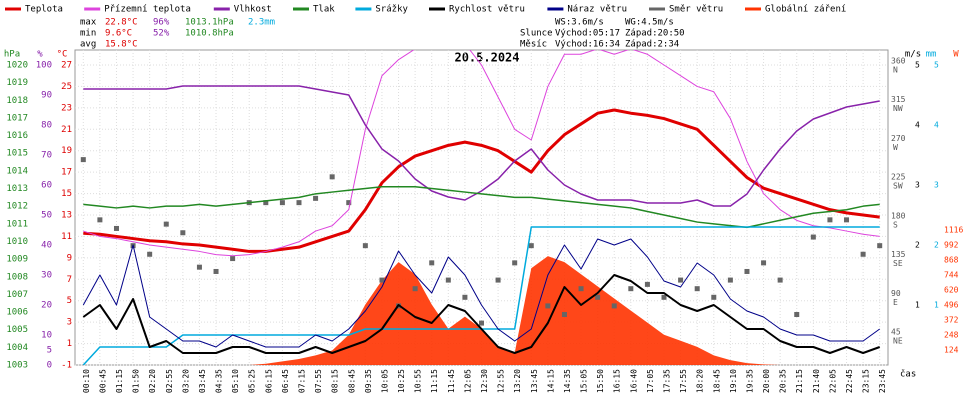 Image resolution: width=966 pixels, height=400 pixels. Describe the element at coordinates (896, 293) in the screenshot. I see `y-tick-label: 90` at that location.